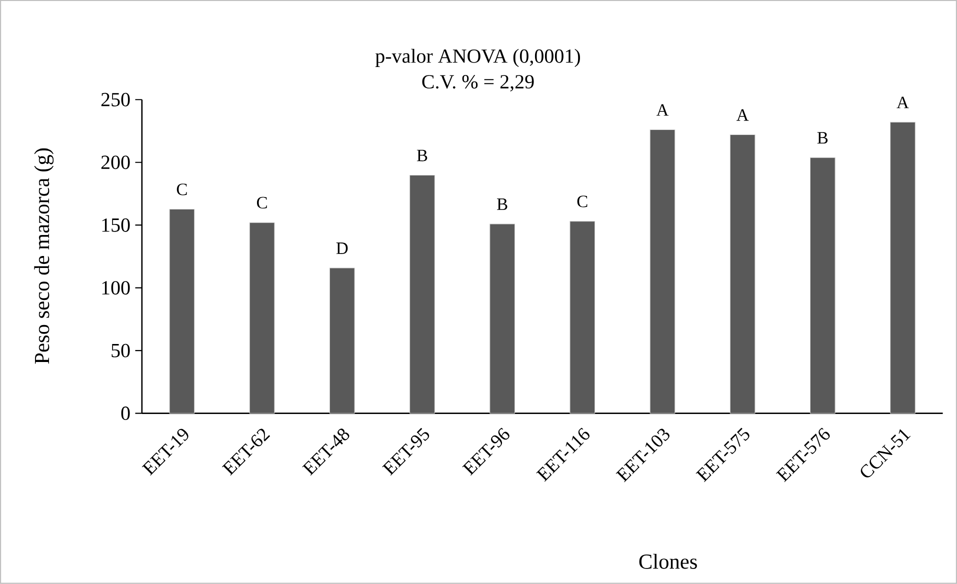 Image resolution: width=957 pixels, height=584 pixels. Describe the element at coordinates (115, 99) in the screenshot. I see `y-tick-label: 250` at that location.